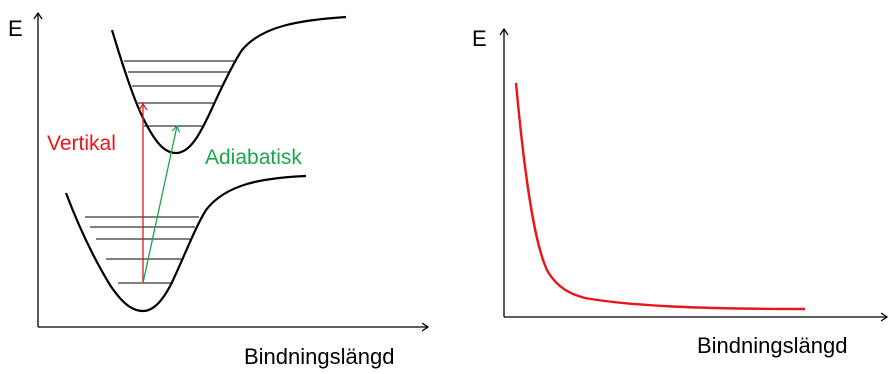 The height and width of the screenshot is (374, 889). What do you see at coordinates (185, 243) in the screenshot?
I see `ground-state-well` at bounding box center [185, 243].